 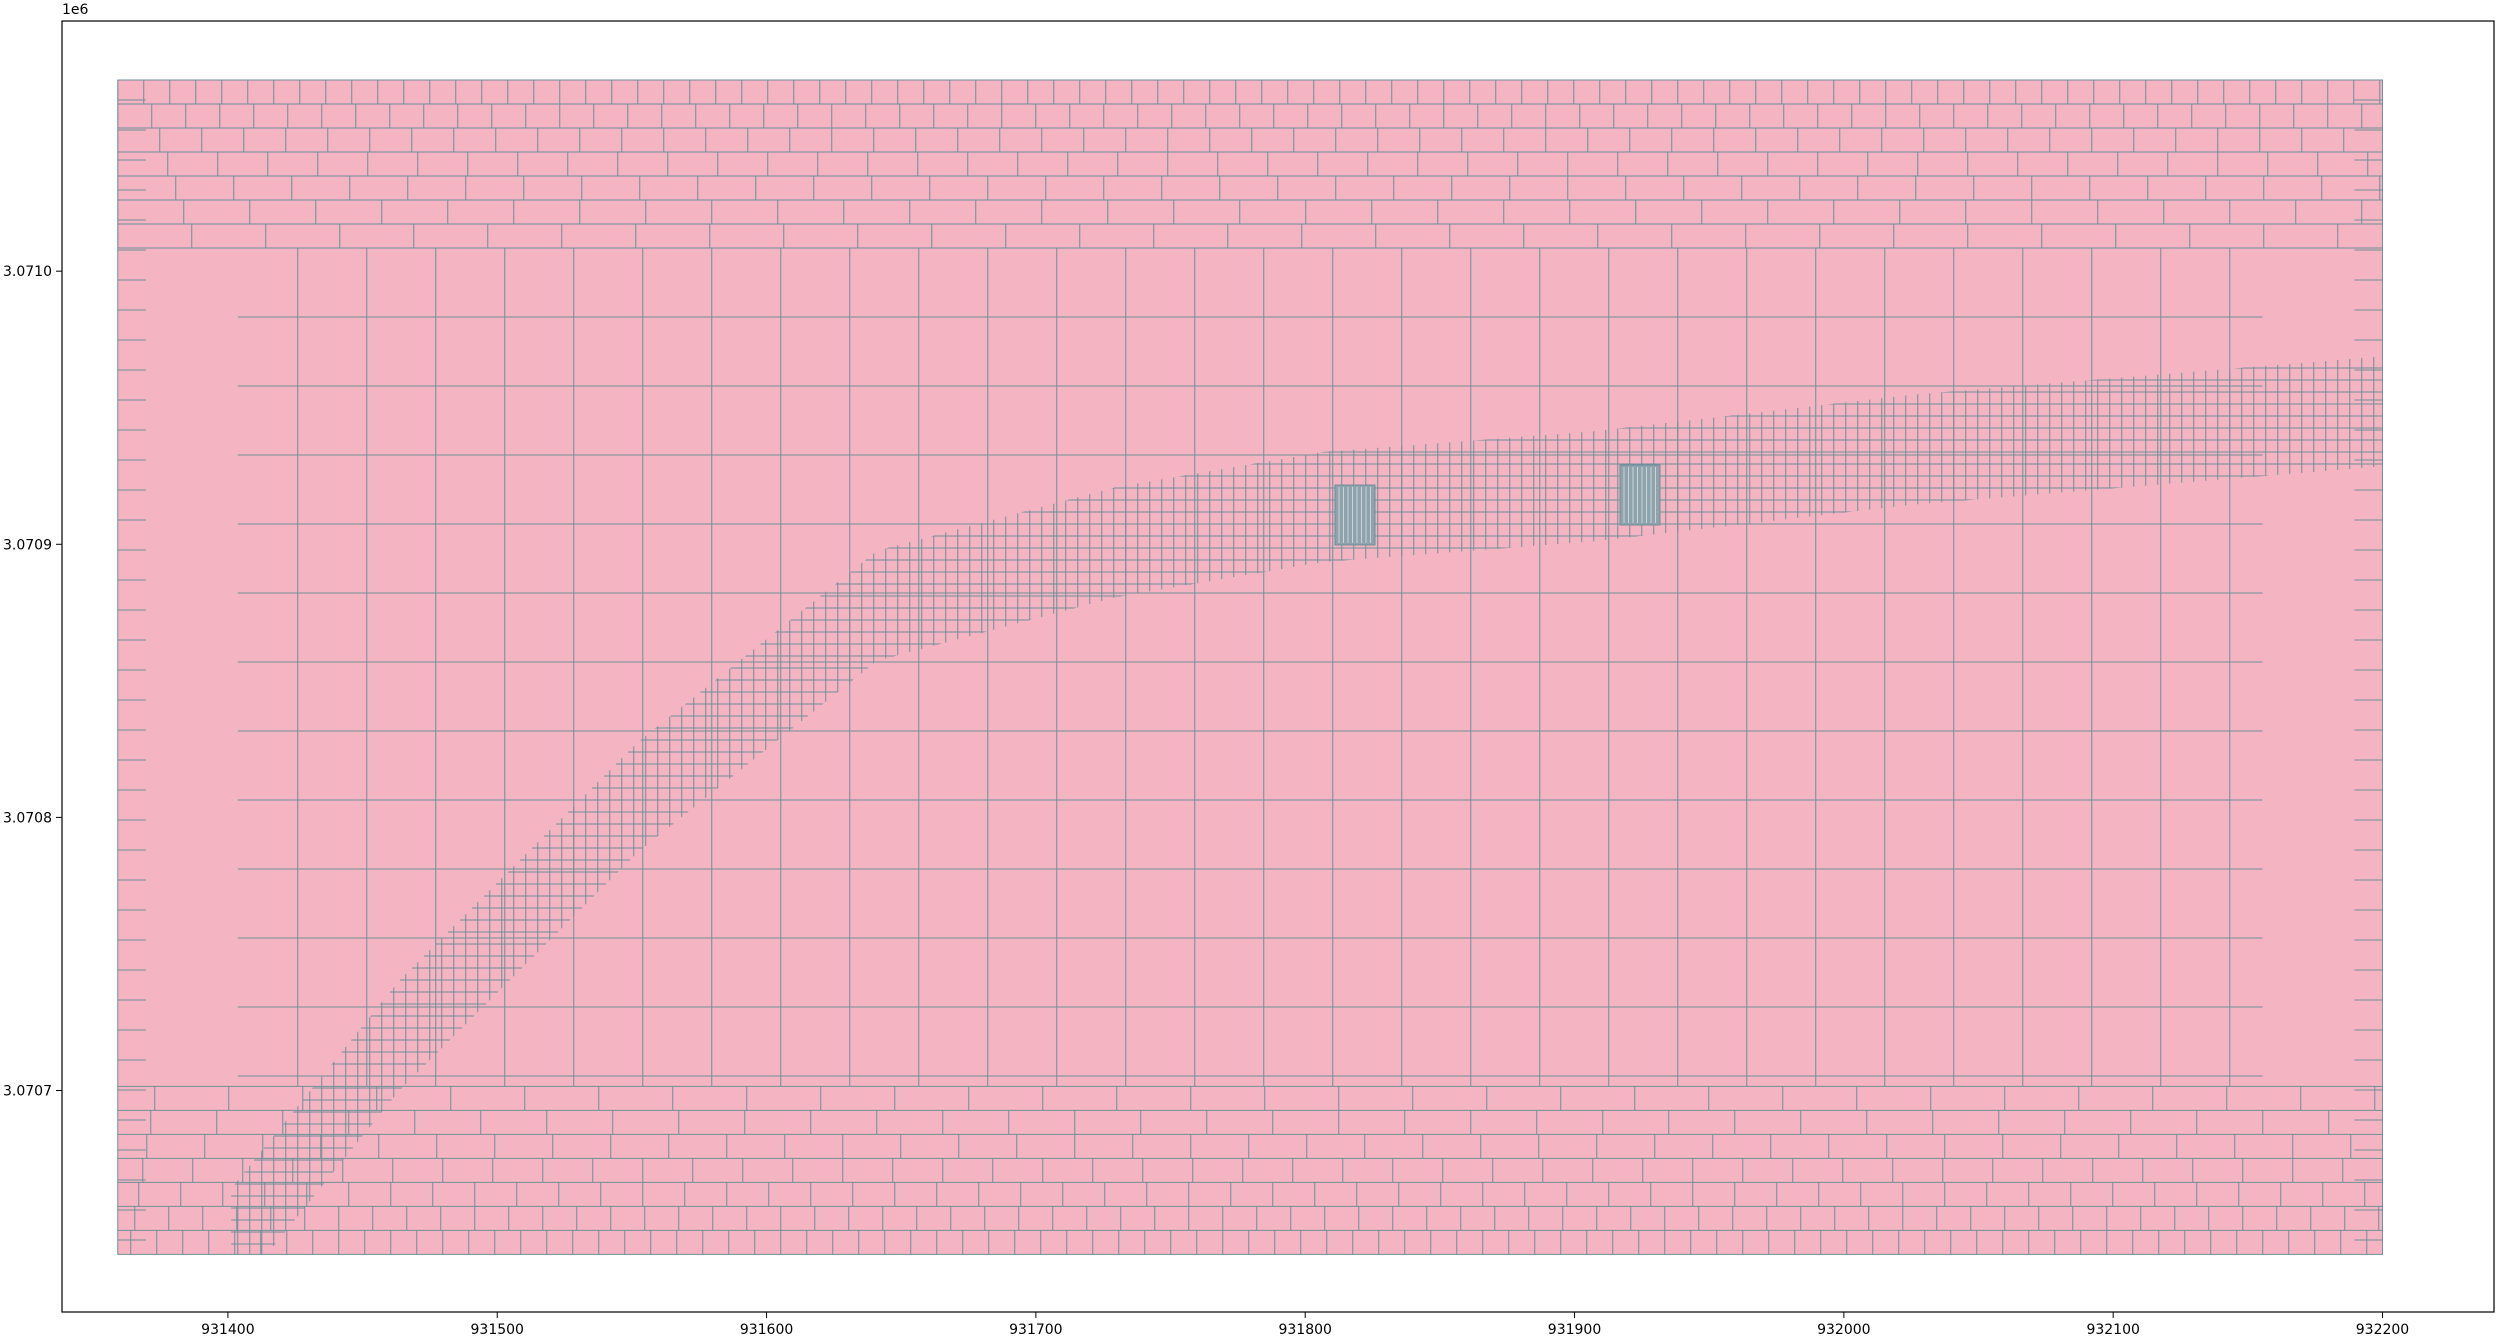 I want to click on y-offset-label: 1e6, so click(x=75, y=10).